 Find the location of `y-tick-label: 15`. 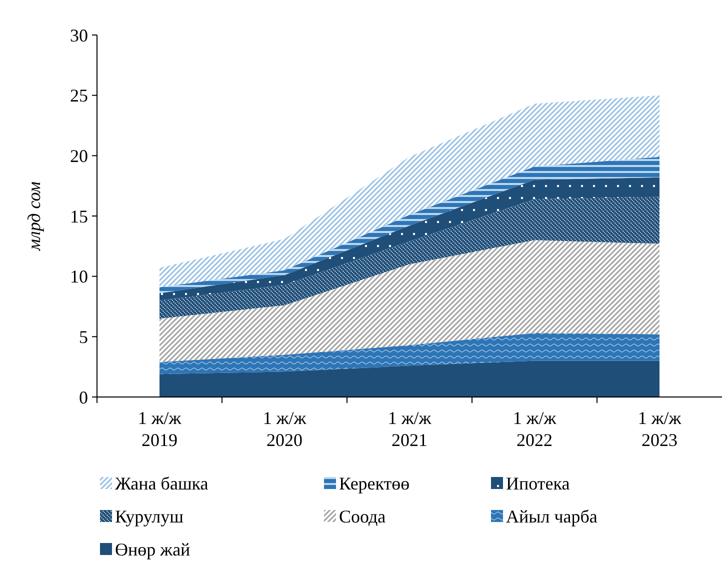

y-tick-label: 15 is located at coordinates (79, 216).